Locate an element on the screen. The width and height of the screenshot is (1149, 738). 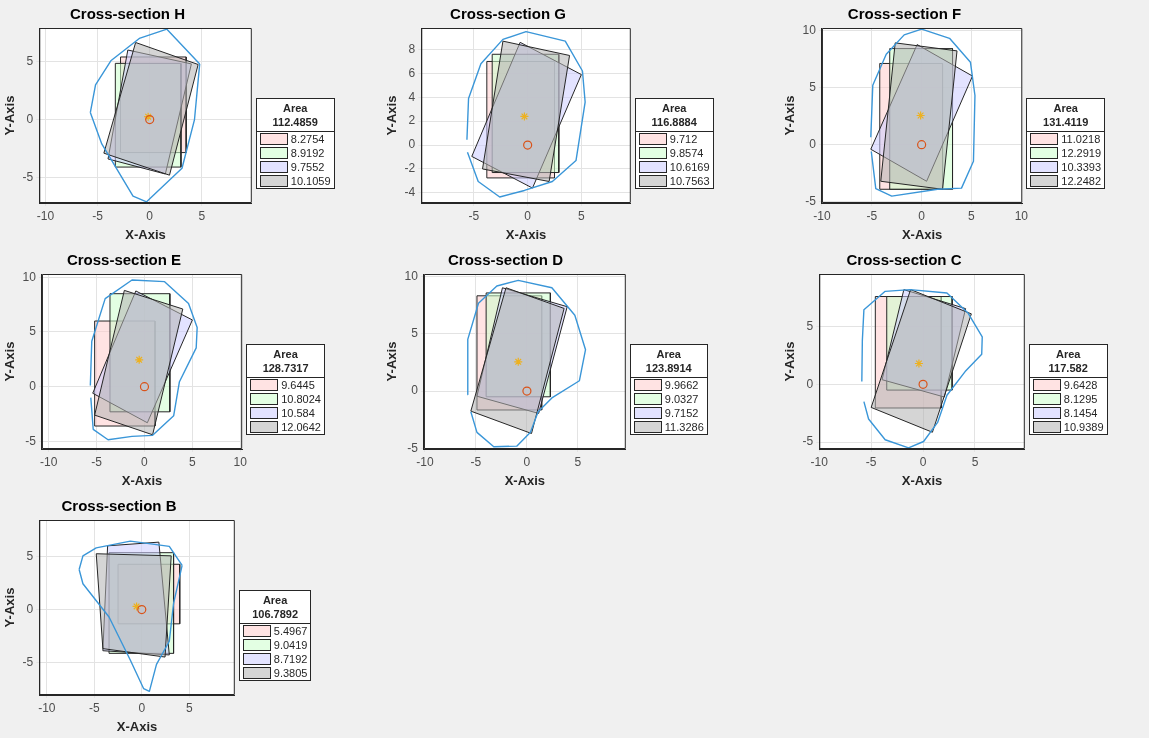
legend-label: 11.0218 is located at coordinates (1081, 139).